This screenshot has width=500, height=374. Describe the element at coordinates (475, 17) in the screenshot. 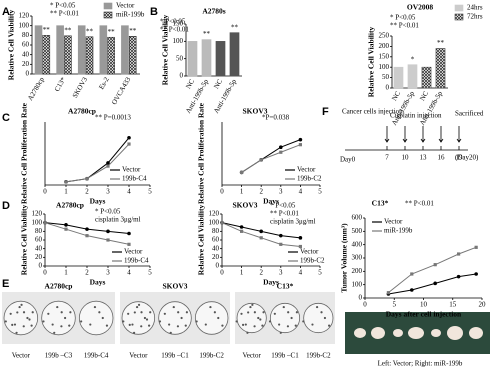

I see `legend-label: 72hrs` at that location.